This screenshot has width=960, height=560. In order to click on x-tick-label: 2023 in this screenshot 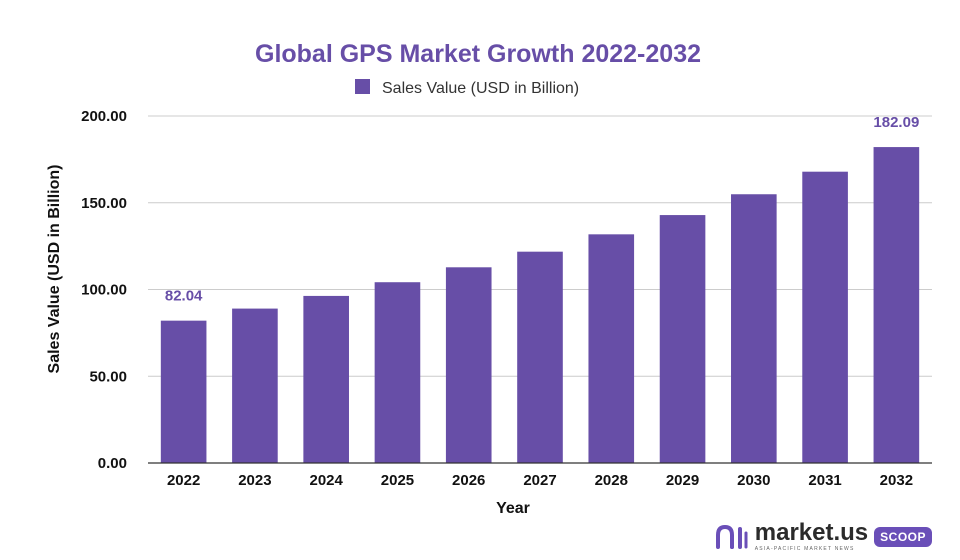, I will do `click(254, 480)`.